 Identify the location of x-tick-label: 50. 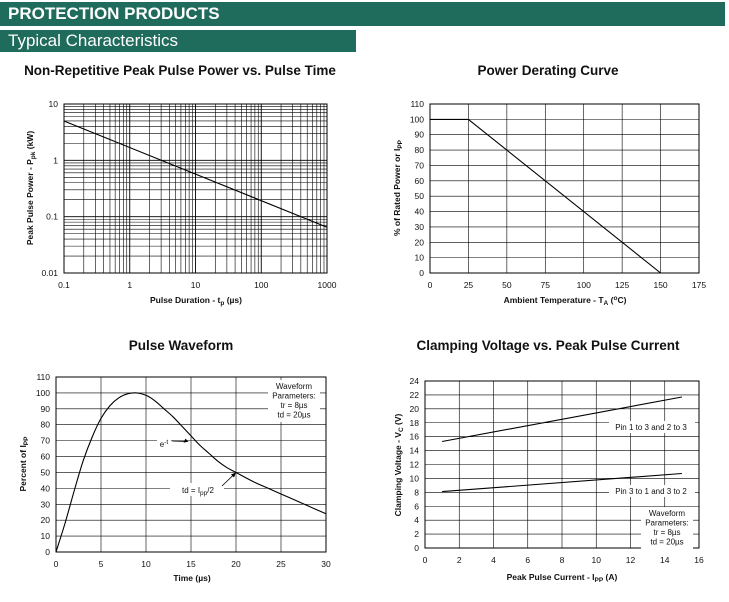
(507, 285).